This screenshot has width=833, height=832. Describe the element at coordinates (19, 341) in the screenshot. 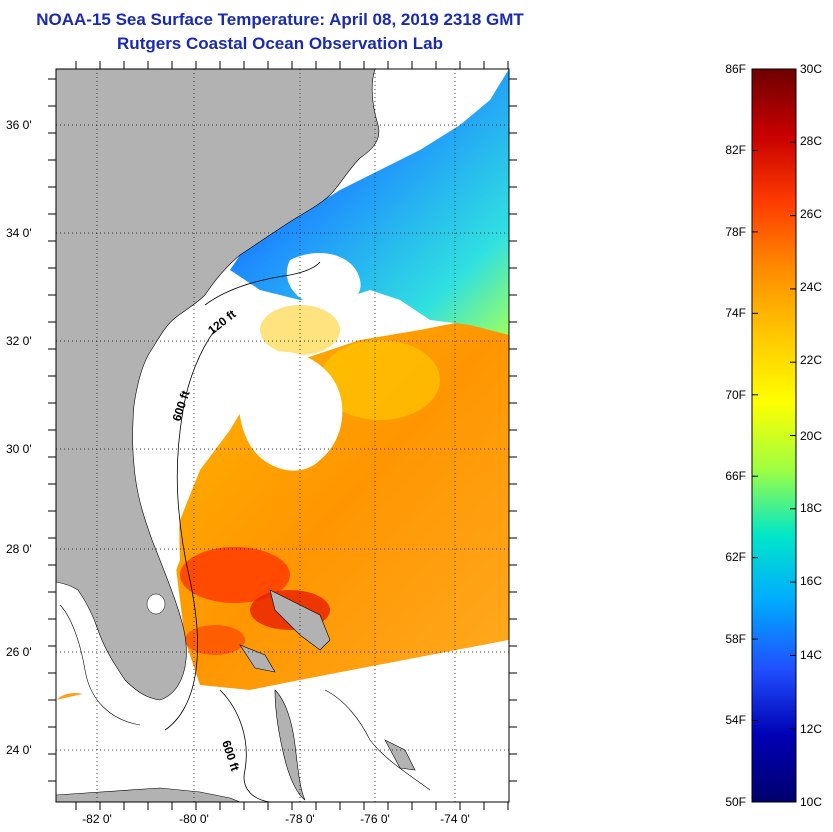

I see `lat-label: 32 0'` at that location.